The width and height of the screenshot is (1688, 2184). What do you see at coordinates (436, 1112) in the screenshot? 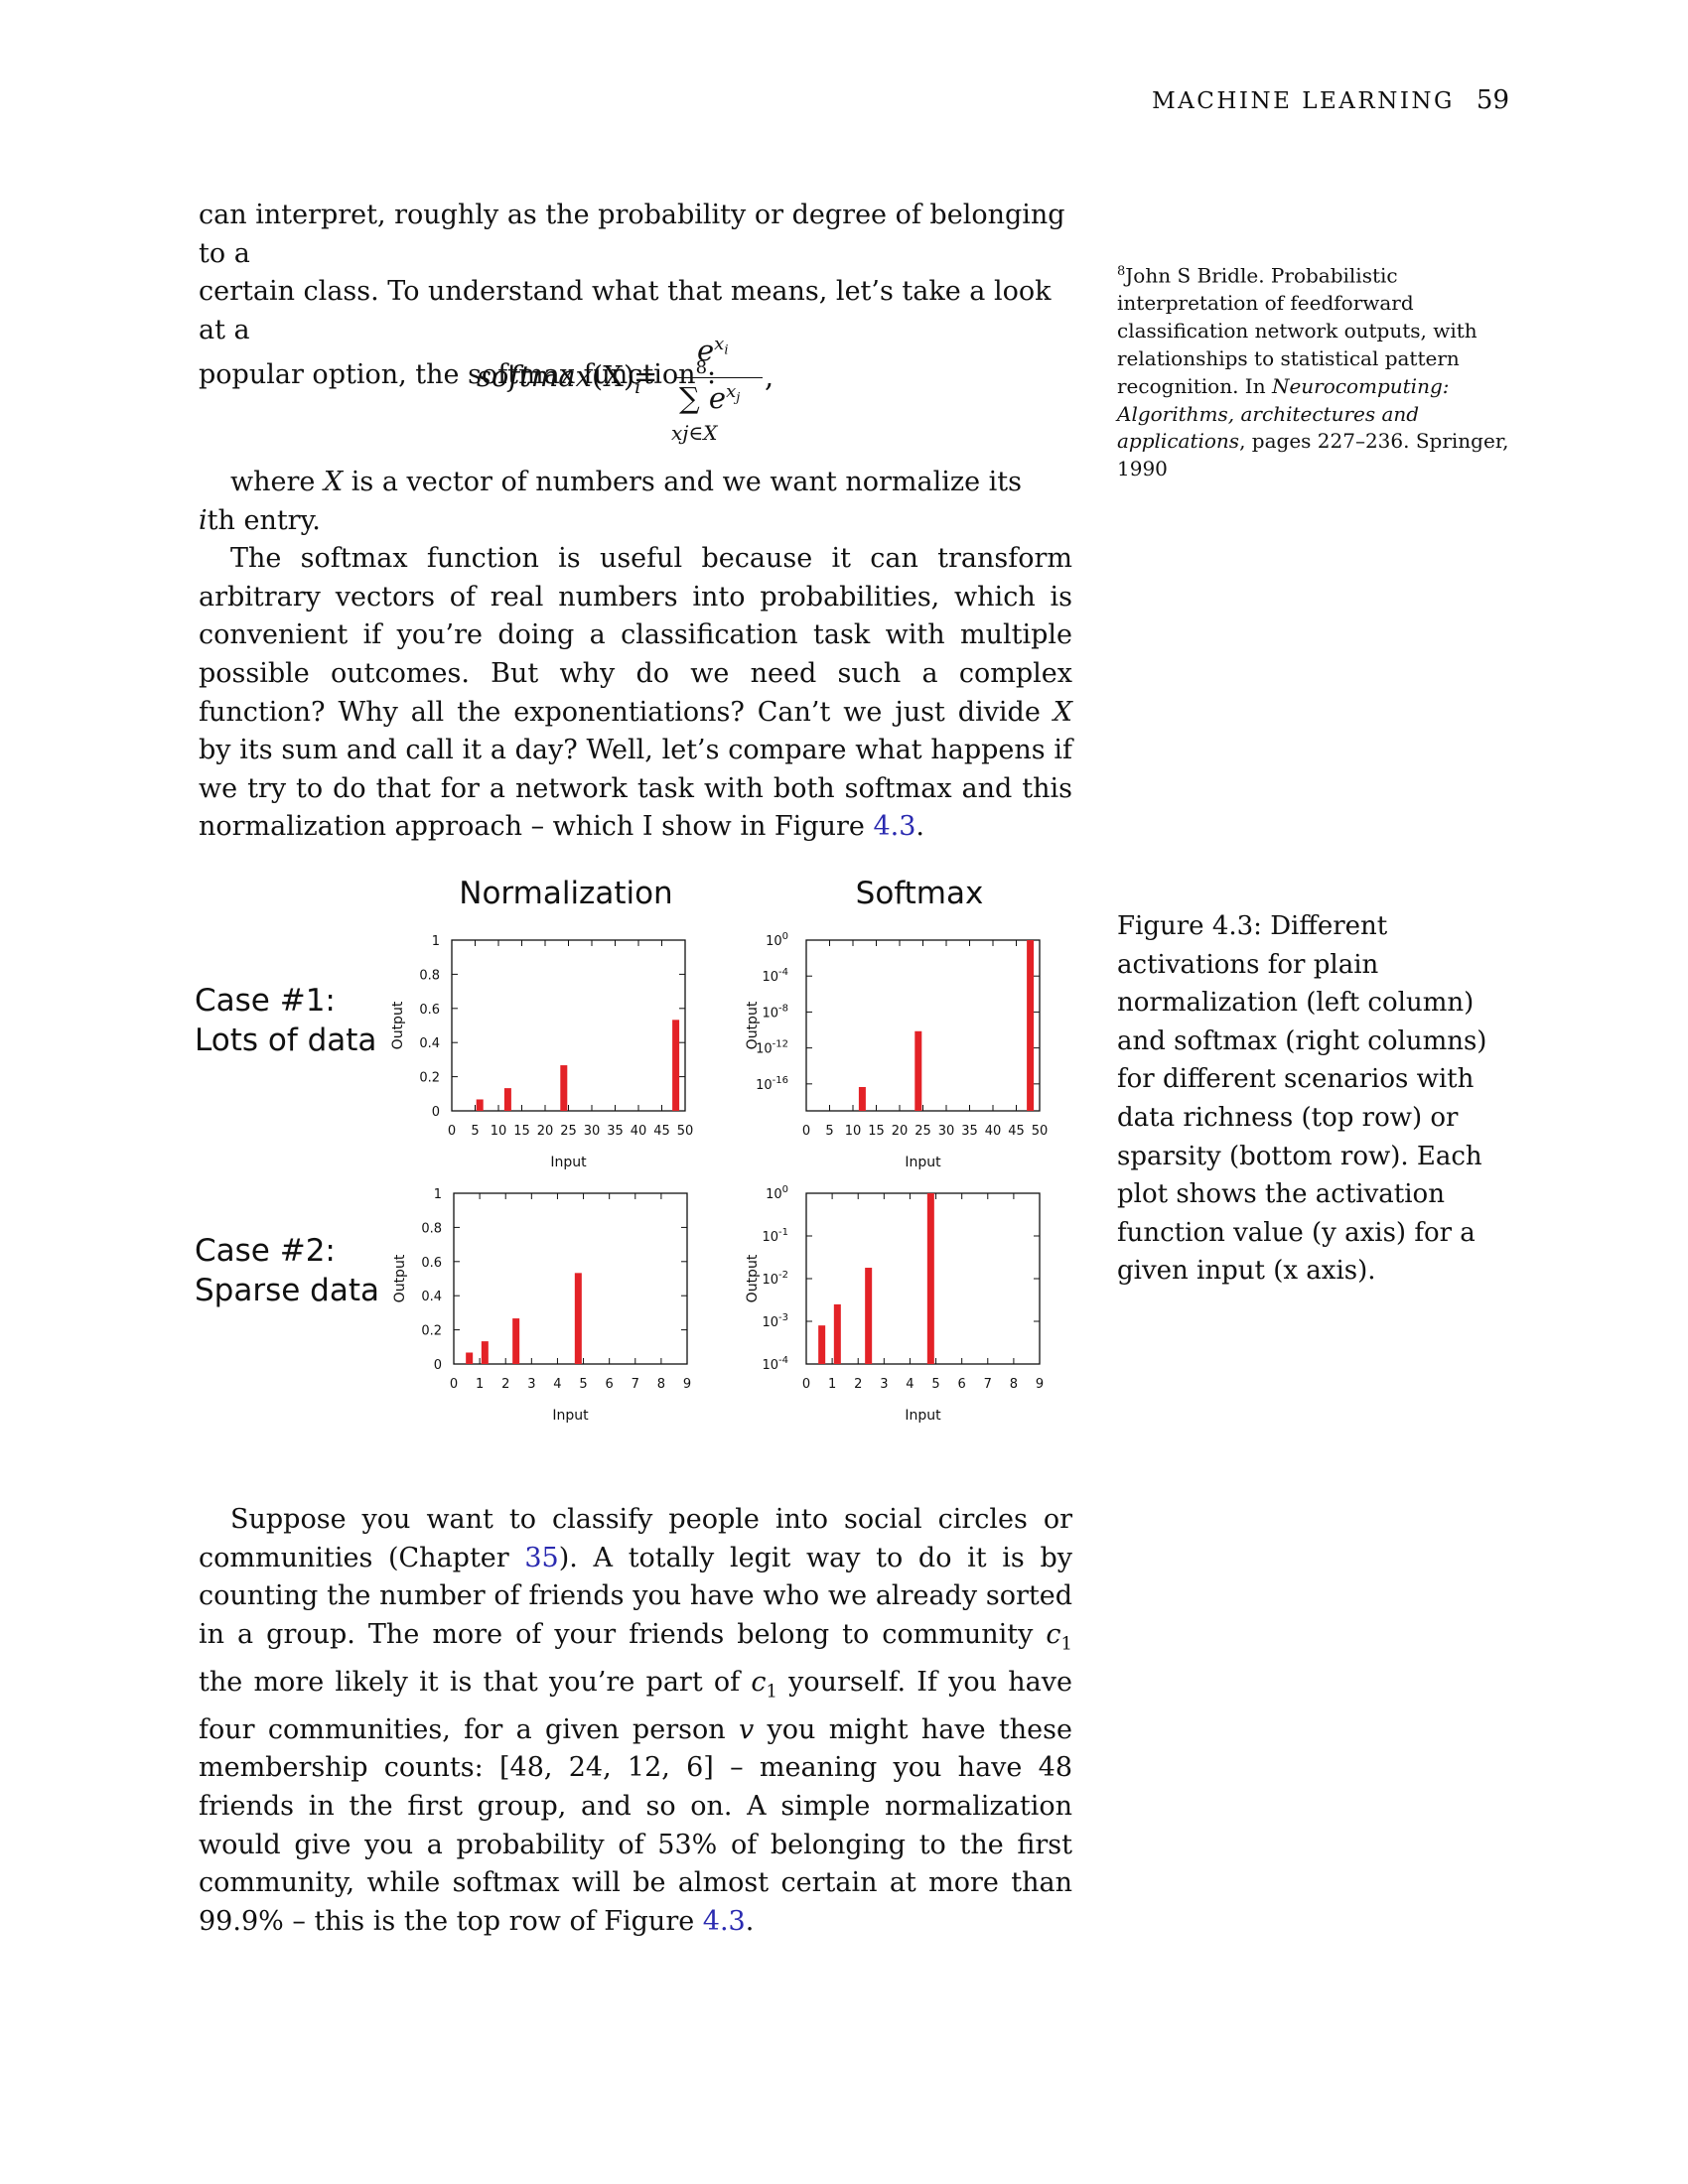
I see `chart-1-ytick-label: 0` at bounding box center [436, 1112].